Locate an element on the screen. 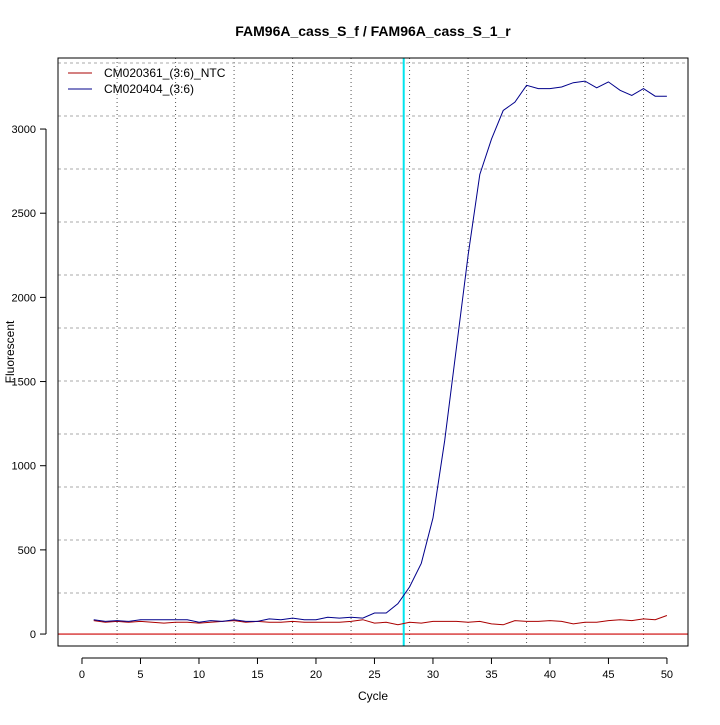 The image size is (720, 725). y-tick-label: 0 is located at coordinates (33, 635).